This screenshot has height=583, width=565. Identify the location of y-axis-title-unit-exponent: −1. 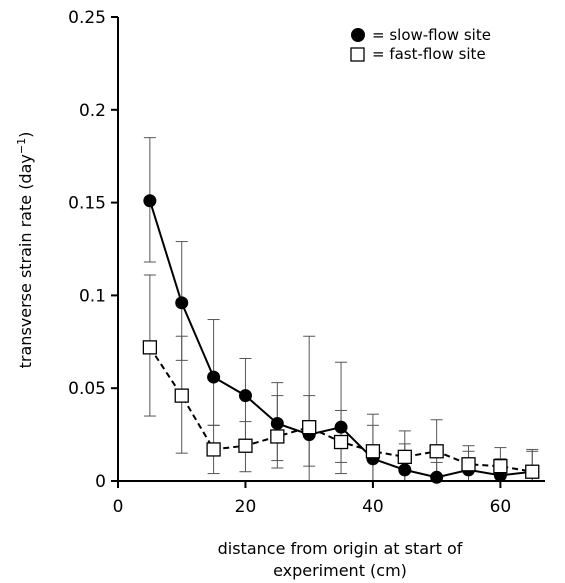
(21, 146).